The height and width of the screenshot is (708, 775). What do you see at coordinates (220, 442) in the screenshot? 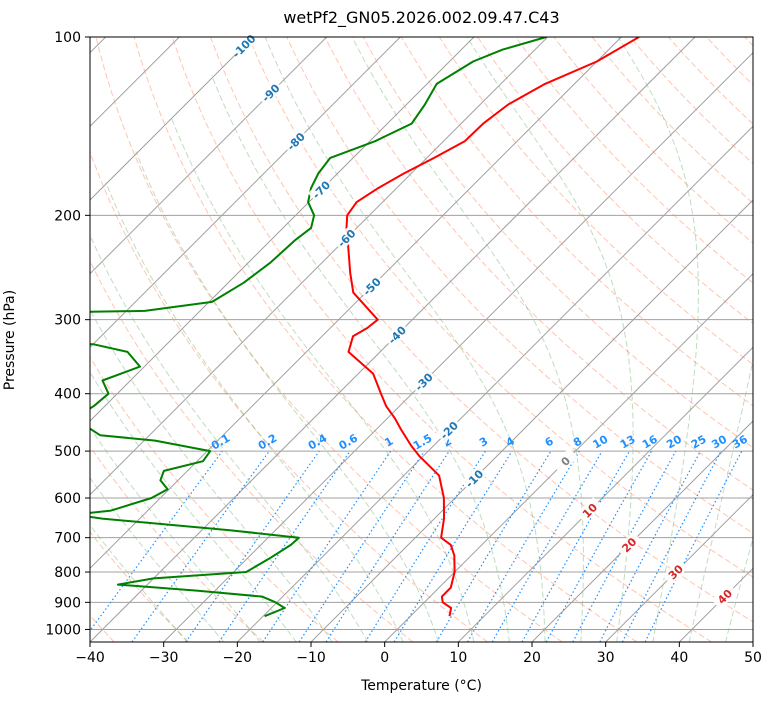
I see `mixing-ratio-label: 0.1` at bounding box center [220, 442].